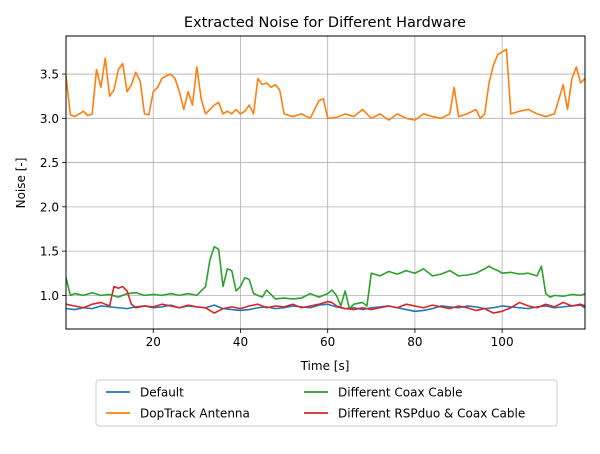 This screenshot has height=454, width=600. Describe the element at coordinates (49, 296) in the screenshot. I see `y-tick-label: 1.0` at that location.